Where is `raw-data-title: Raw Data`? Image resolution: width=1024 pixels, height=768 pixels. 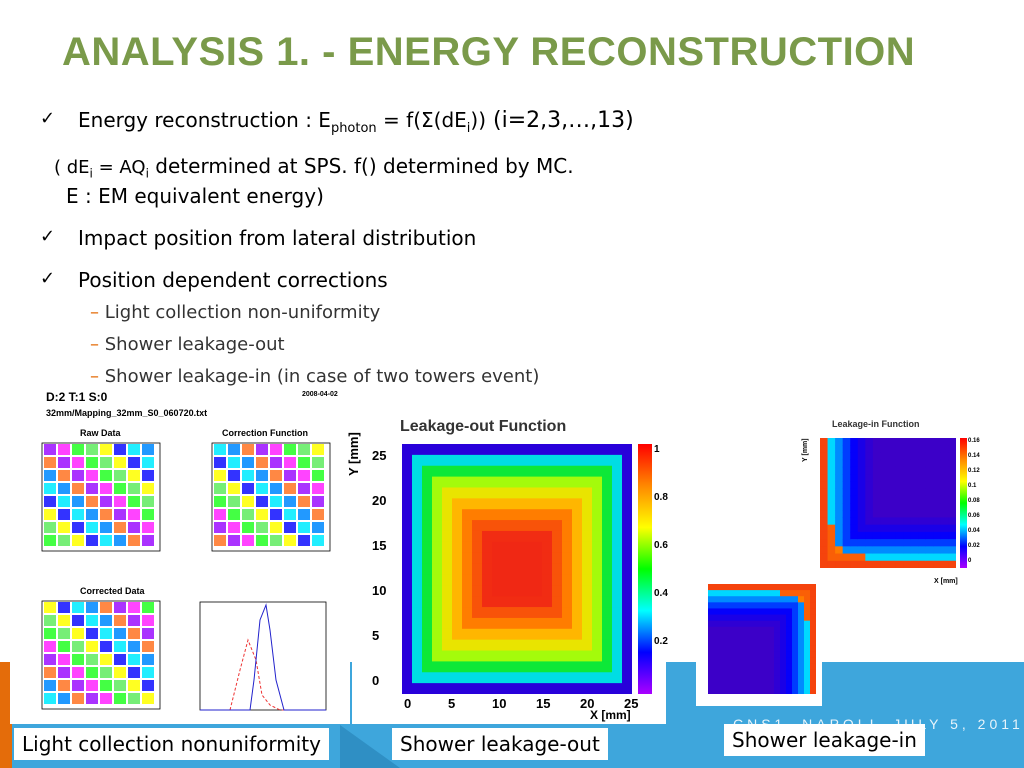
raw-data-title: Raw Data is located at coordinates (100, 433).